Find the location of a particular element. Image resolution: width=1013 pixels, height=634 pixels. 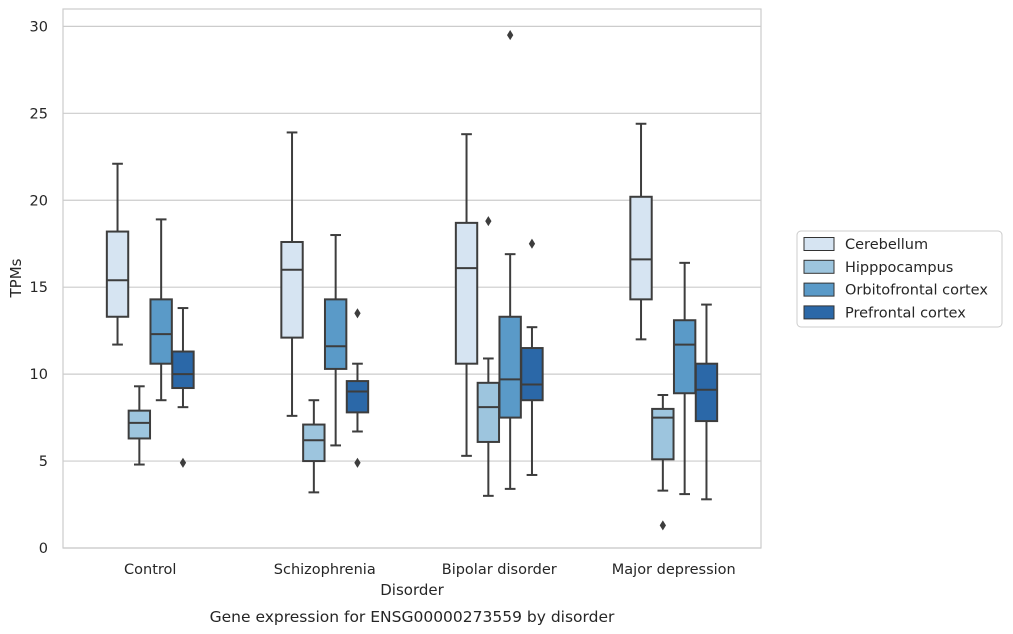

box-major-depression-hipppocampus is located at coordinates (663, 462).